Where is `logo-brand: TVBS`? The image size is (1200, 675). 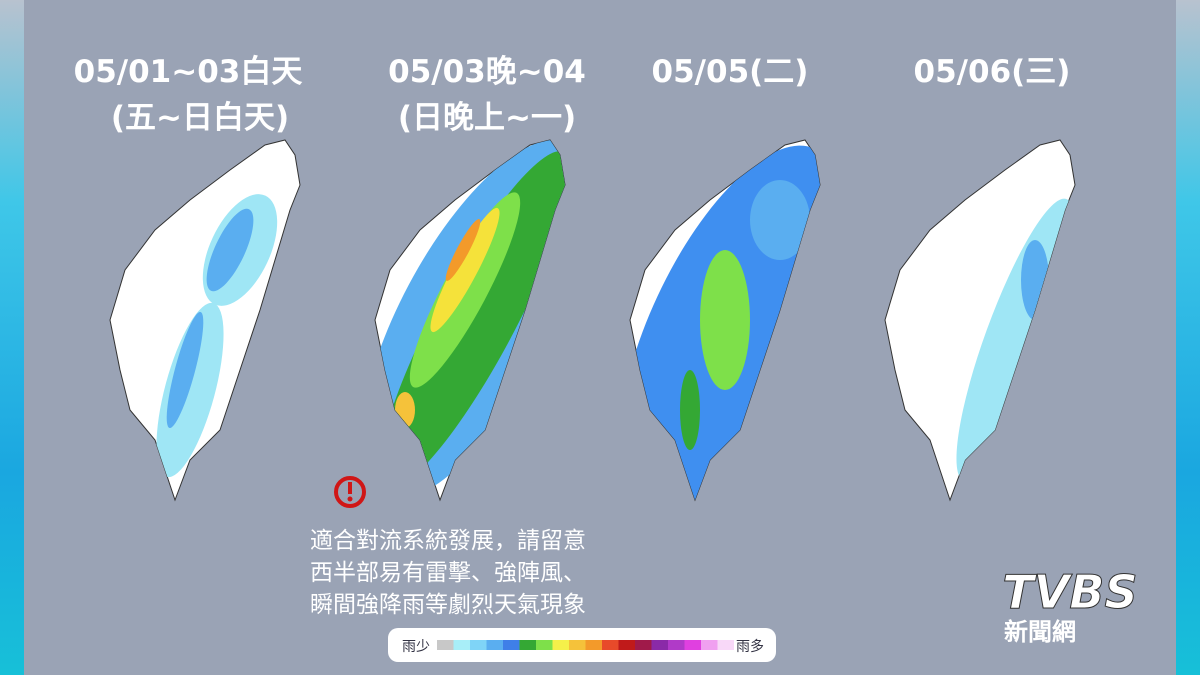
logo-brand: TVBS is located at coordinates (1069, 592).